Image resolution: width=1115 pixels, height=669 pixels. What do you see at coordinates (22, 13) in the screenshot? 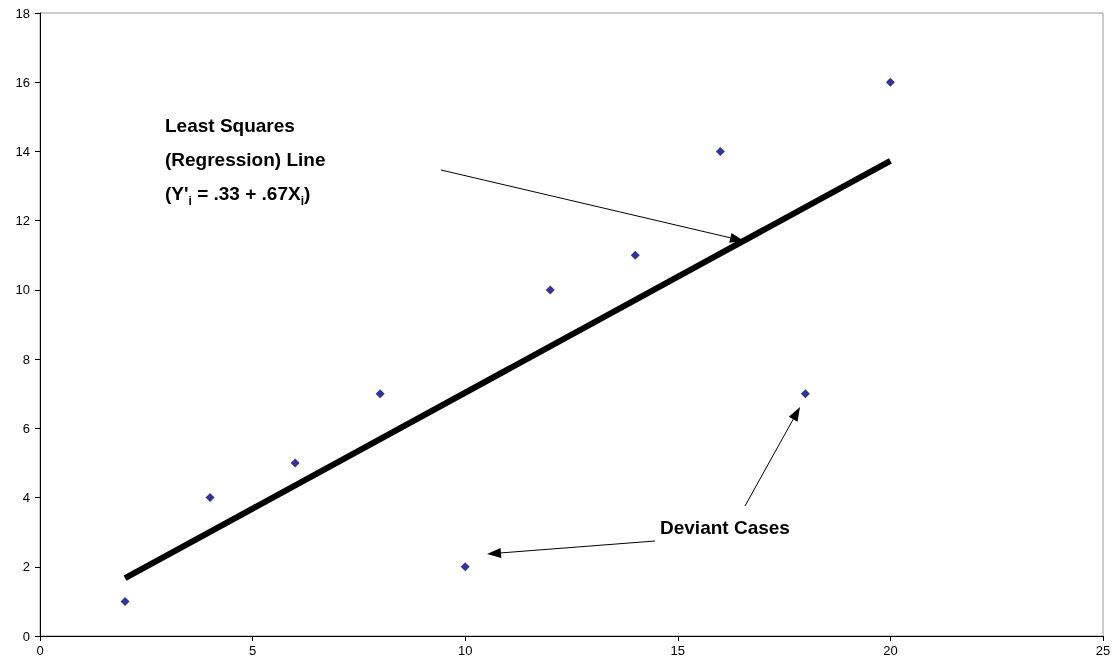
I see `y-tick-label: 18` at bounding box center [22, 13].